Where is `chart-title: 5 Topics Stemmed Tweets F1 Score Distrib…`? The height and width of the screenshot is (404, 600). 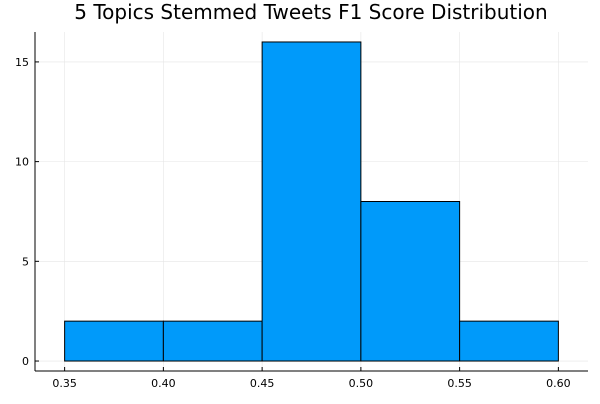 chart-title: 5 Topics Stemmed Tweets F1 Score Distrib… is located at coordinates (310, 12).